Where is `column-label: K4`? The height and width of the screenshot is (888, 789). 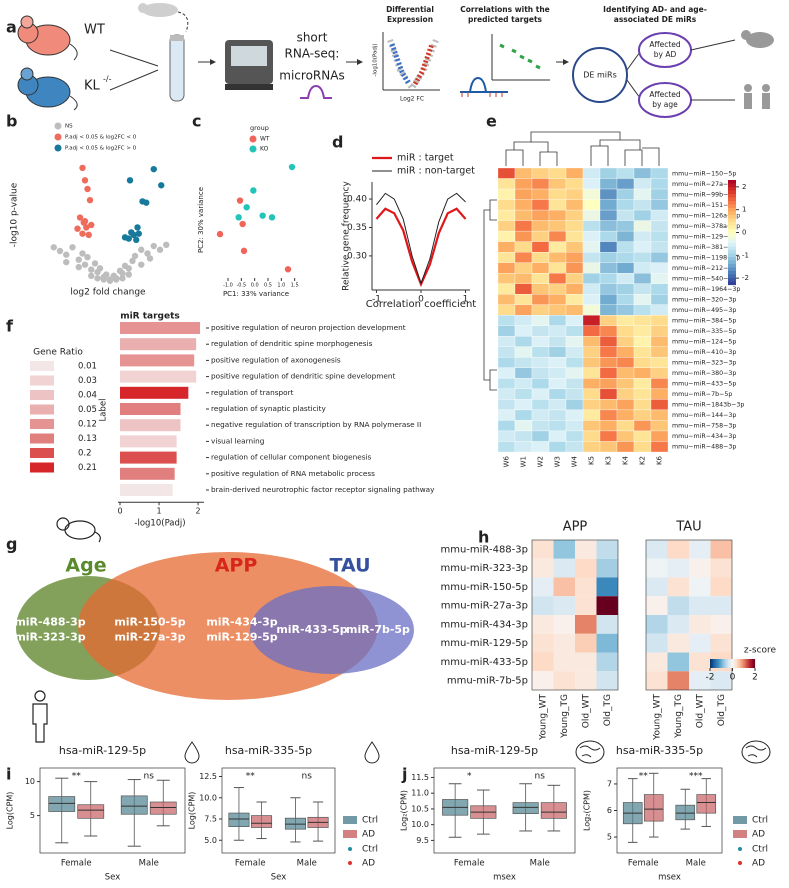
column-label: K4 is located at coordinates (626, 460).